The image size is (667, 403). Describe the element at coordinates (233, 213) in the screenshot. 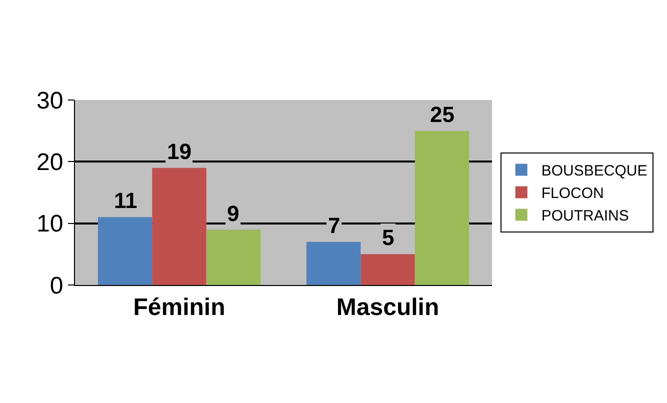

I see `data-label: 9` at that location.